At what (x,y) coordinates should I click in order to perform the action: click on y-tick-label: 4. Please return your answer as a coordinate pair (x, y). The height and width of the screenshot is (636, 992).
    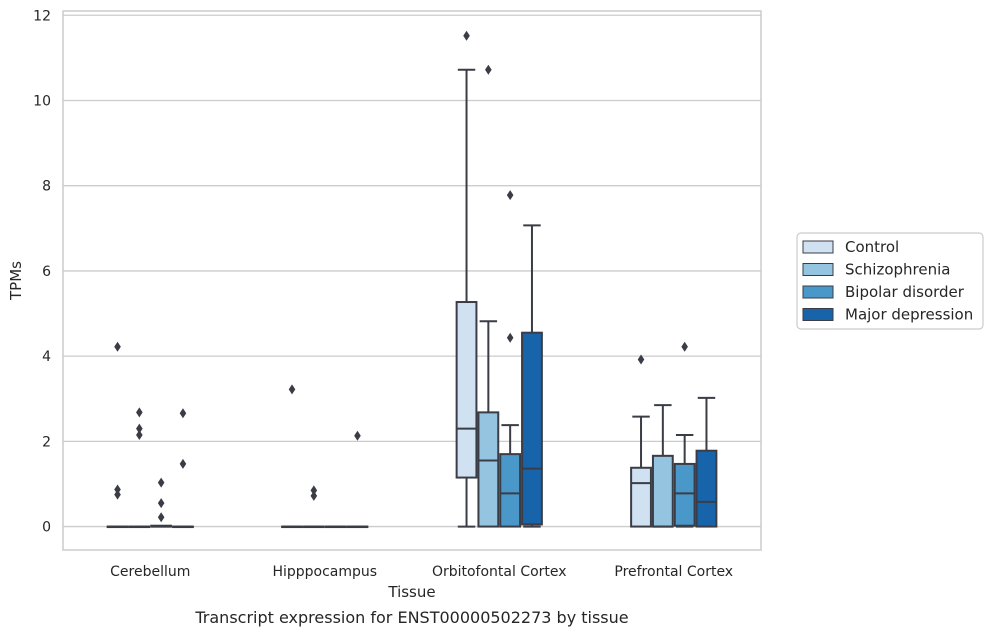
    Looking at the image, I should click on (46, 357).